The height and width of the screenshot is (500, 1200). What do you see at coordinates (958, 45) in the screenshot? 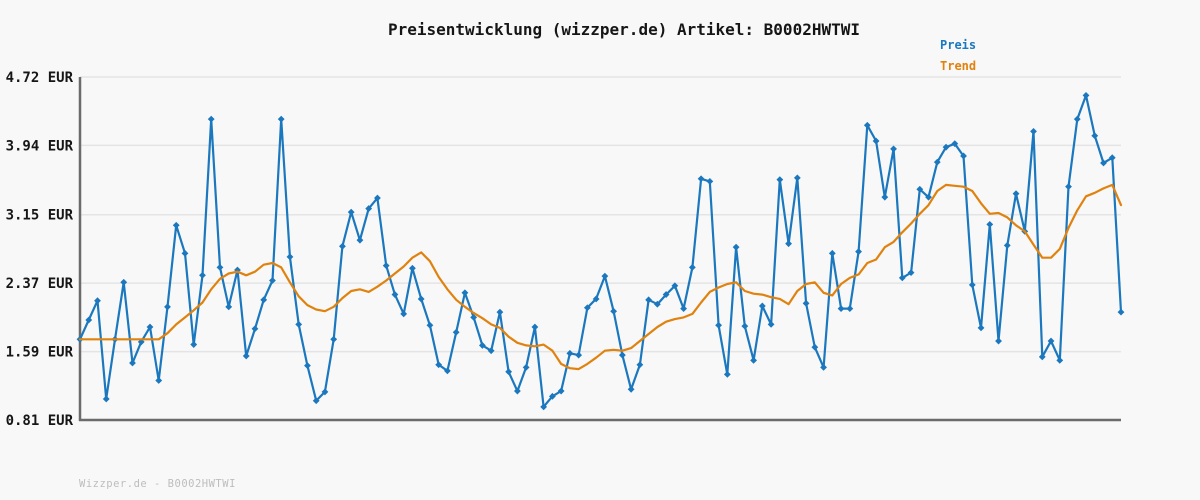
I see `legend-preis-label: Preis` at bounding box center [958, 45].